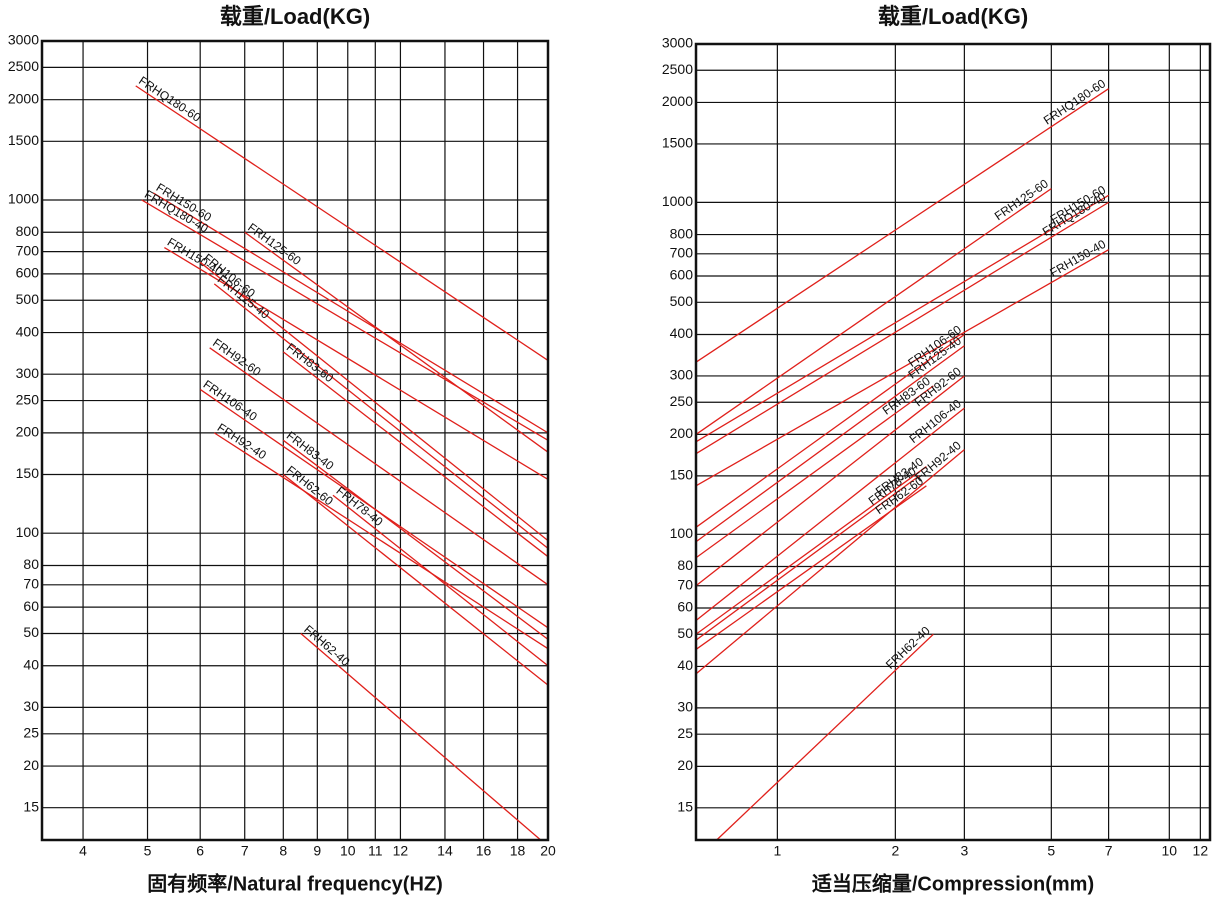  Describe the element at coordinates (200, 851) in the screenshot. I see `x-tick-label: 6` at that location.